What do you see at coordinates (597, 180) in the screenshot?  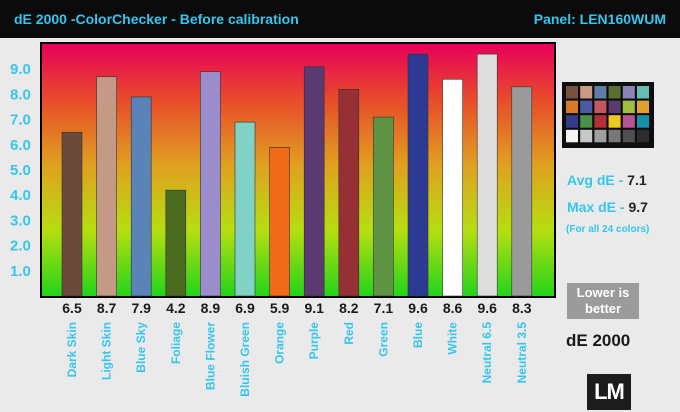 I see `avg-de-label: Avg dE -` at bounding box center [597, 180].